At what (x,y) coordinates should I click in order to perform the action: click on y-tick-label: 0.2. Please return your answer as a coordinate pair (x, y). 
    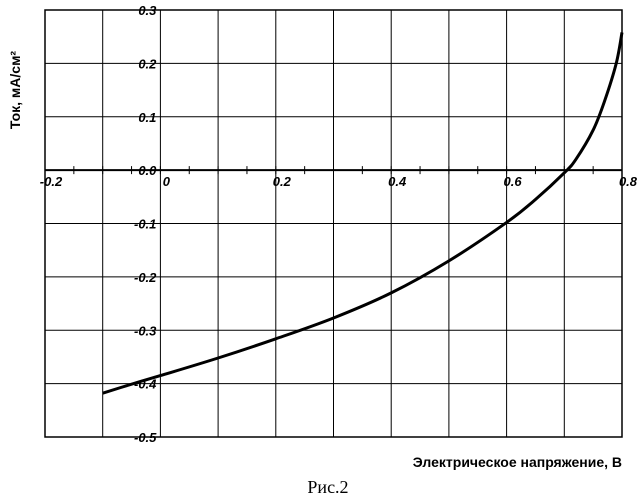
    Looking at the image, I should click on (147, 63).